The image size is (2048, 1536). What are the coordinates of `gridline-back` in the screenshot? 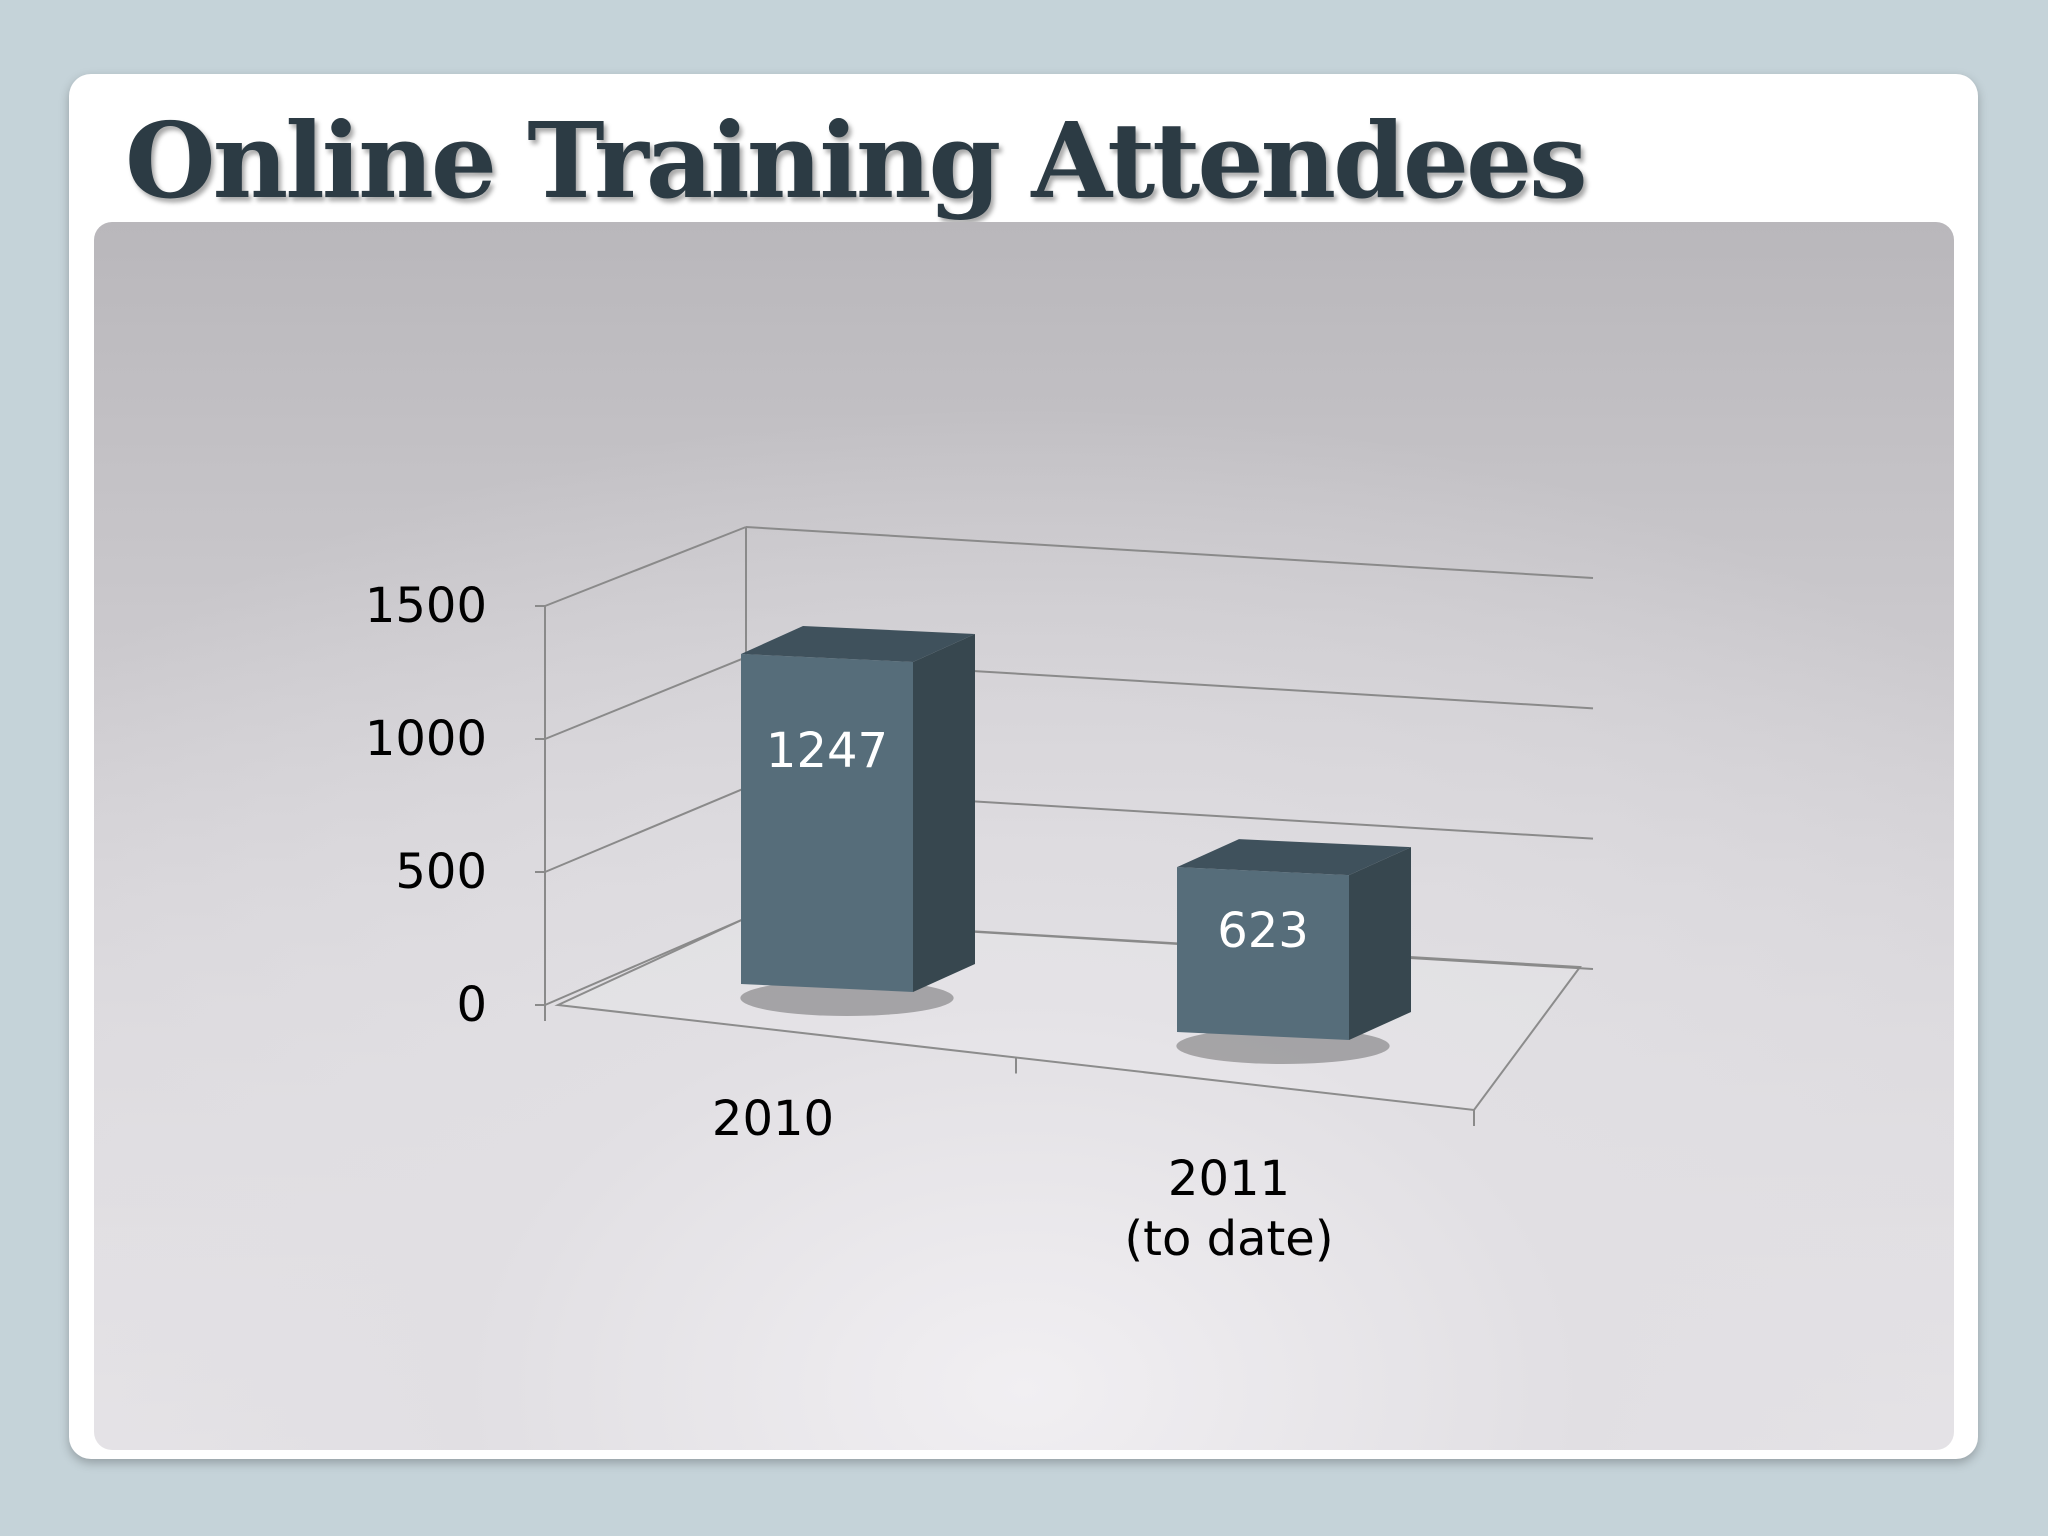 It's located at (1169, 552).